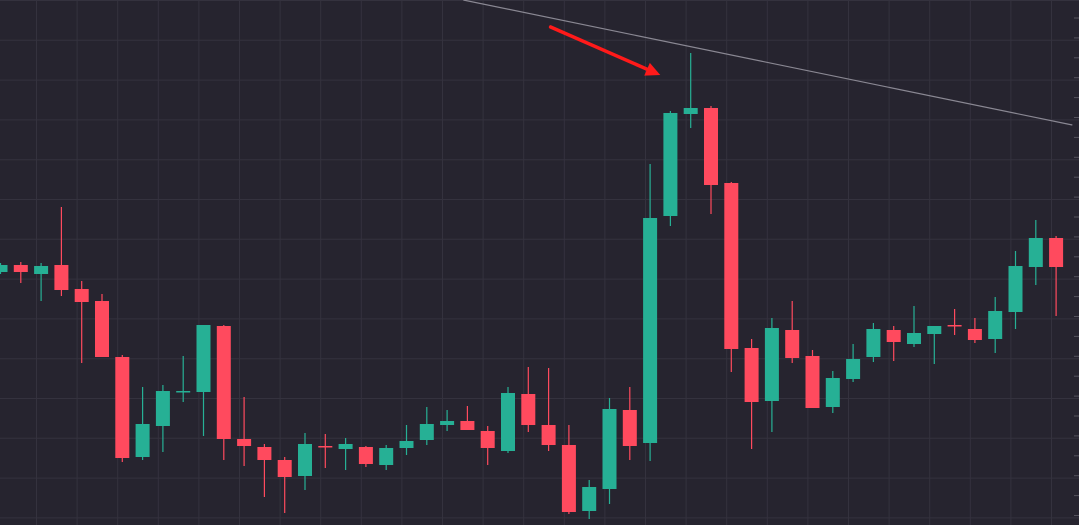  I want to click on trendline, so click(768, 63).